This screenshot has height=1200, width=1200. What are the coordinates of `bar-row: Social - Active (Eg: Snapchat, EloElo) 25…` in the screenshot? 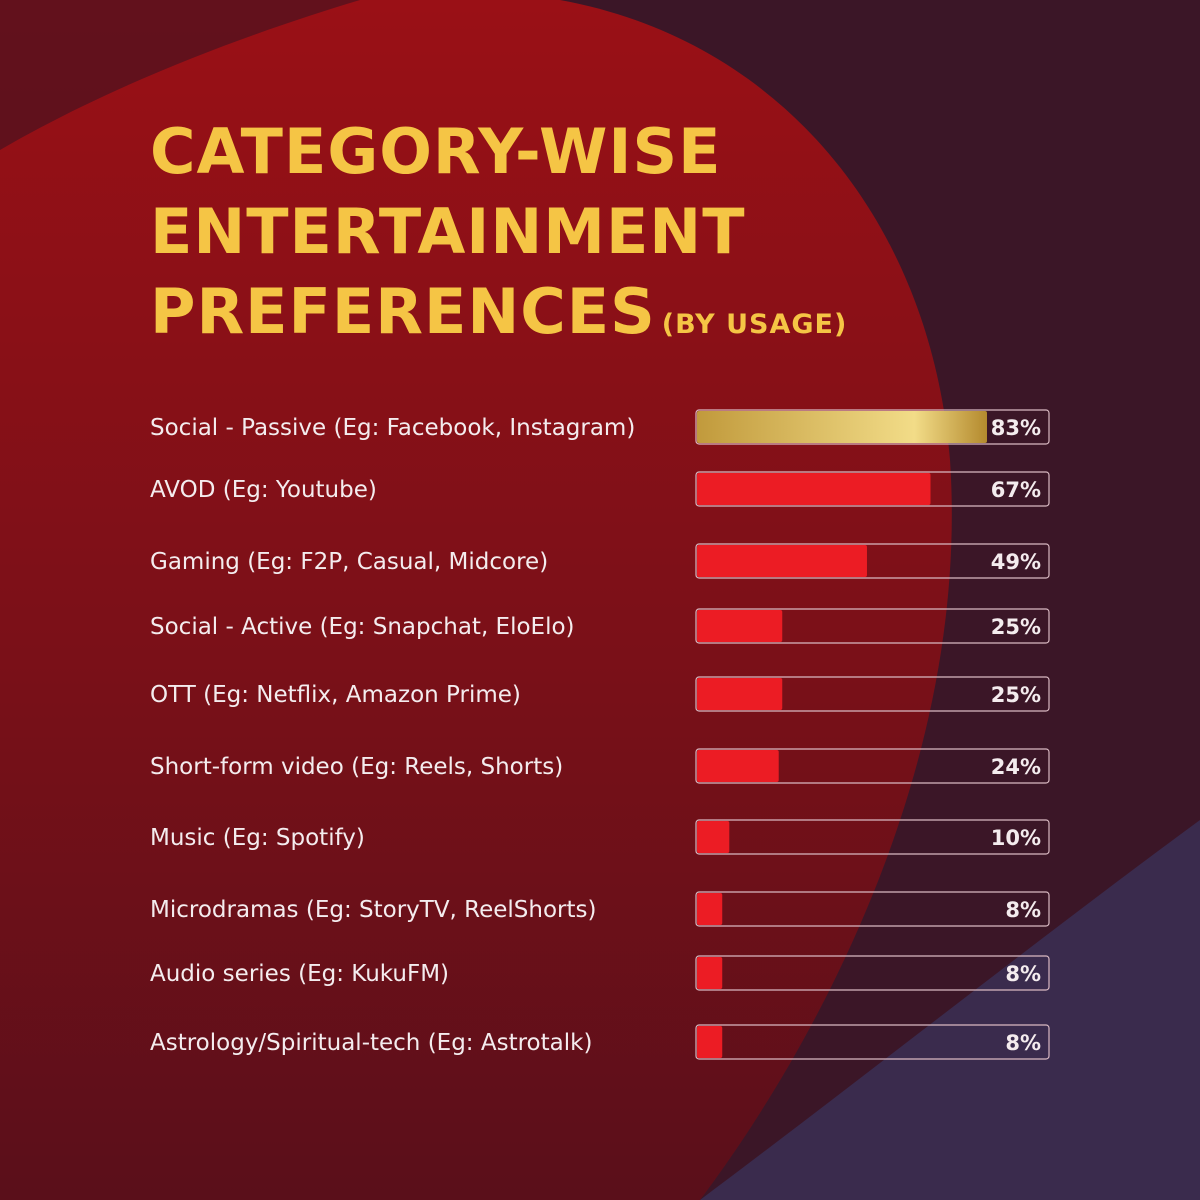 It's located at (600, 626).